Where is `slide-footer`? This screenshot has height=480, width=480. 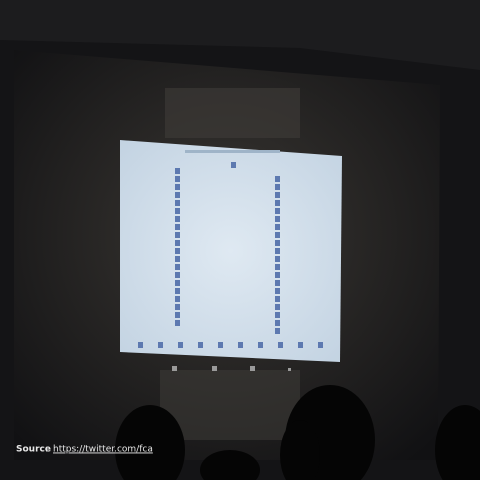 slide-footer is located at coordinates (231, 368).